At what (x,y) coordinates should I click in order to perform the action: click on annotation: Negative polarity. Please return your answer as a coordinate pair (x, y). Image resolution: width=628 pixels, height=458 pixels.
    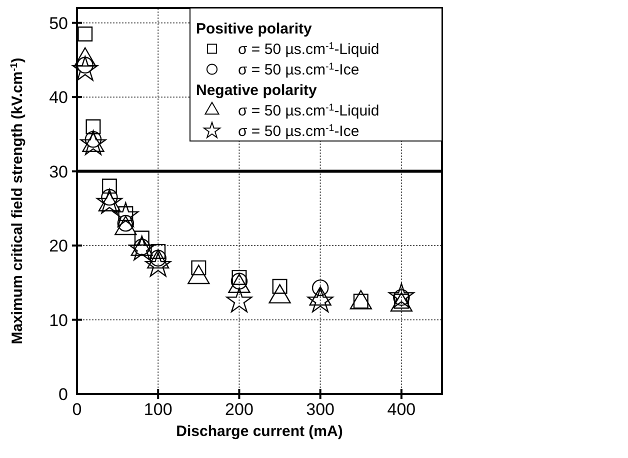
    Looking at the image, I should click on (257, 90).